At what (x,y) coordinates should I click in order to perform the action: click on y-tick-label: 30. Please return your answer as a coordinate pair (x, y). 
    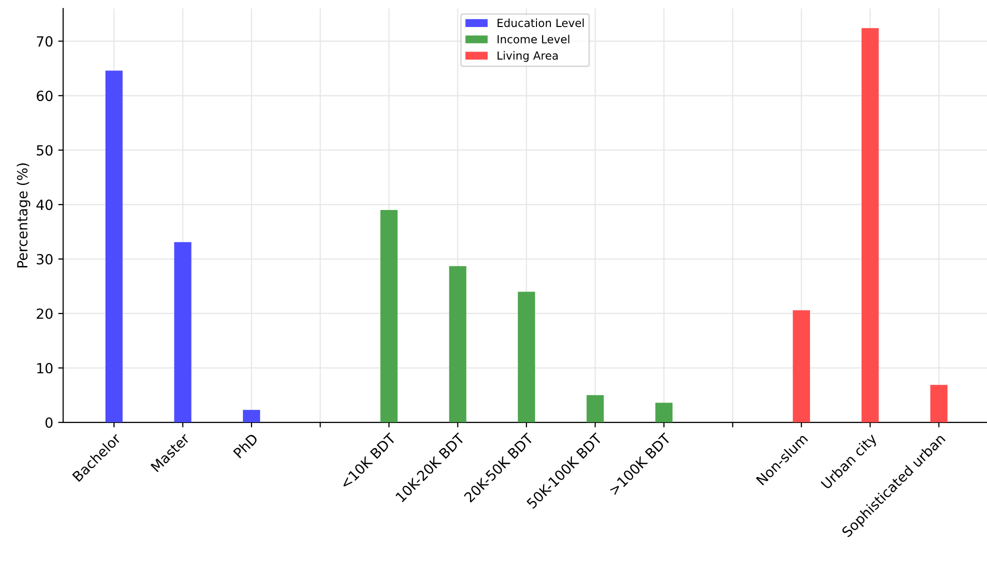
    Looking at the image, I should click on (44, 259).